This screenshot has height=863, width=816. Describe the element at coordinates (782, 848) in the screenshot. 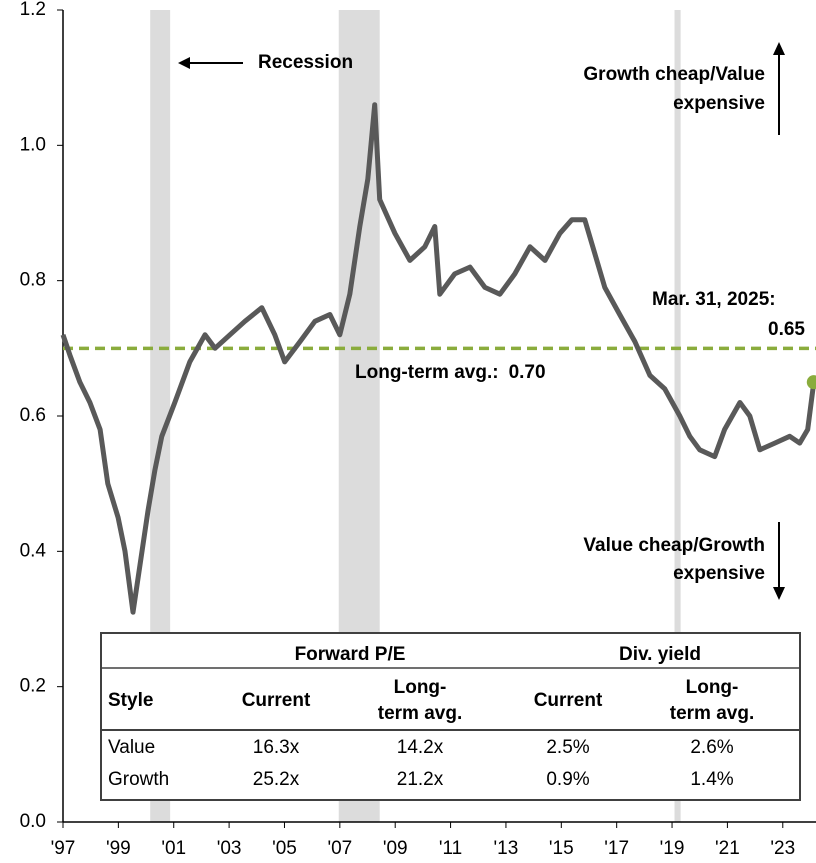

I see `x-tick-label: '23` at that location.